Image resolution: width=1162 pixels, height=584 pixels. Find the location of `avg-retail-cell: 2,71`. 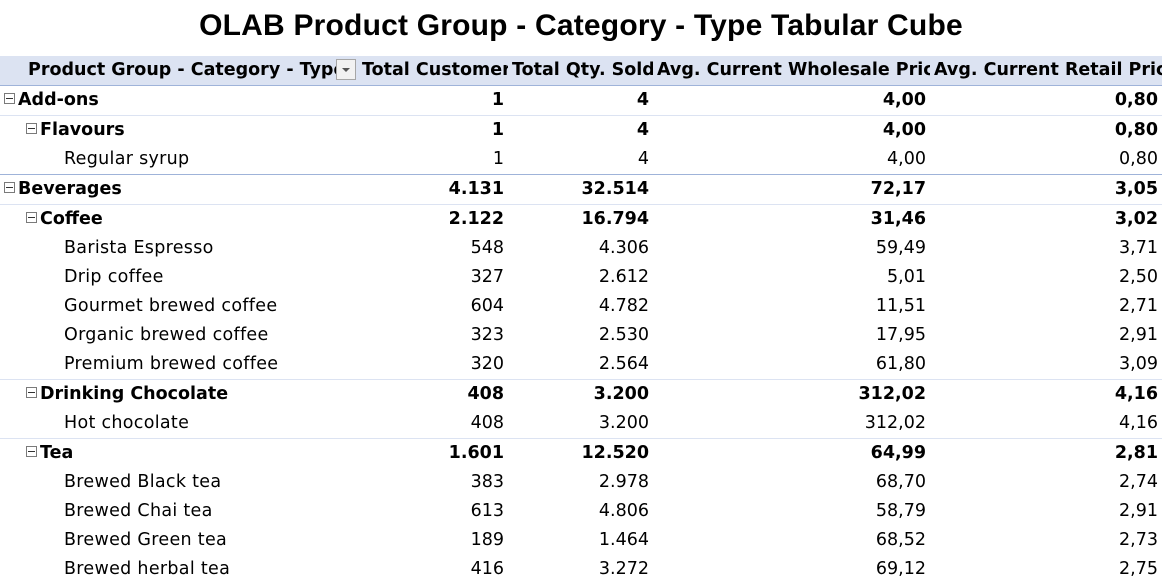

avg-retail-cell: 2,71 is located at coordinates (1046, 306).